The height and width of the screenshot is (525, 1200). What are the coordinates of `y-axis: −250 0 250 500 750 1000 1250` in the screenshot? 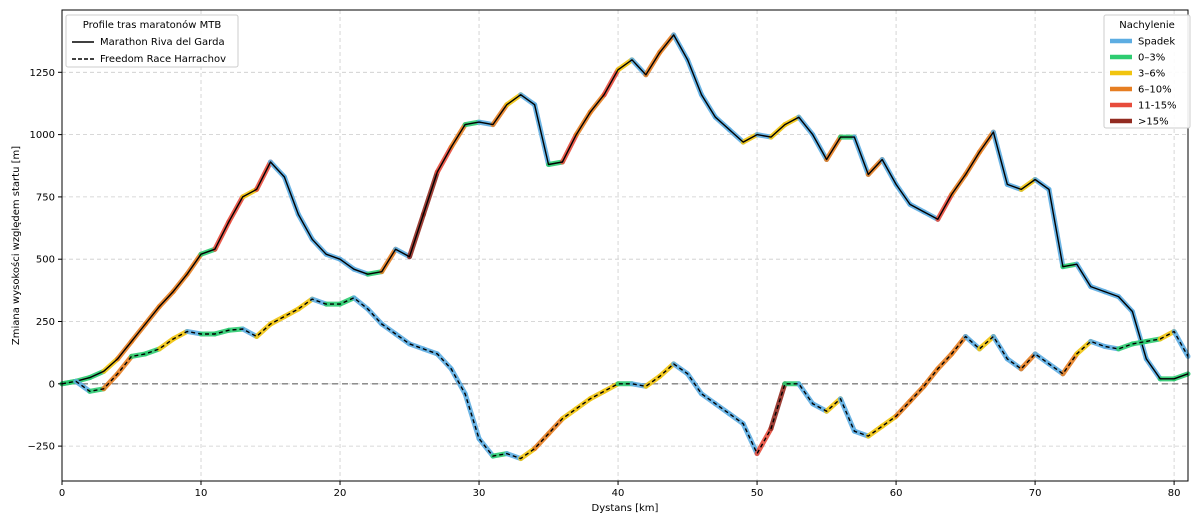 It's located at (45, 260).